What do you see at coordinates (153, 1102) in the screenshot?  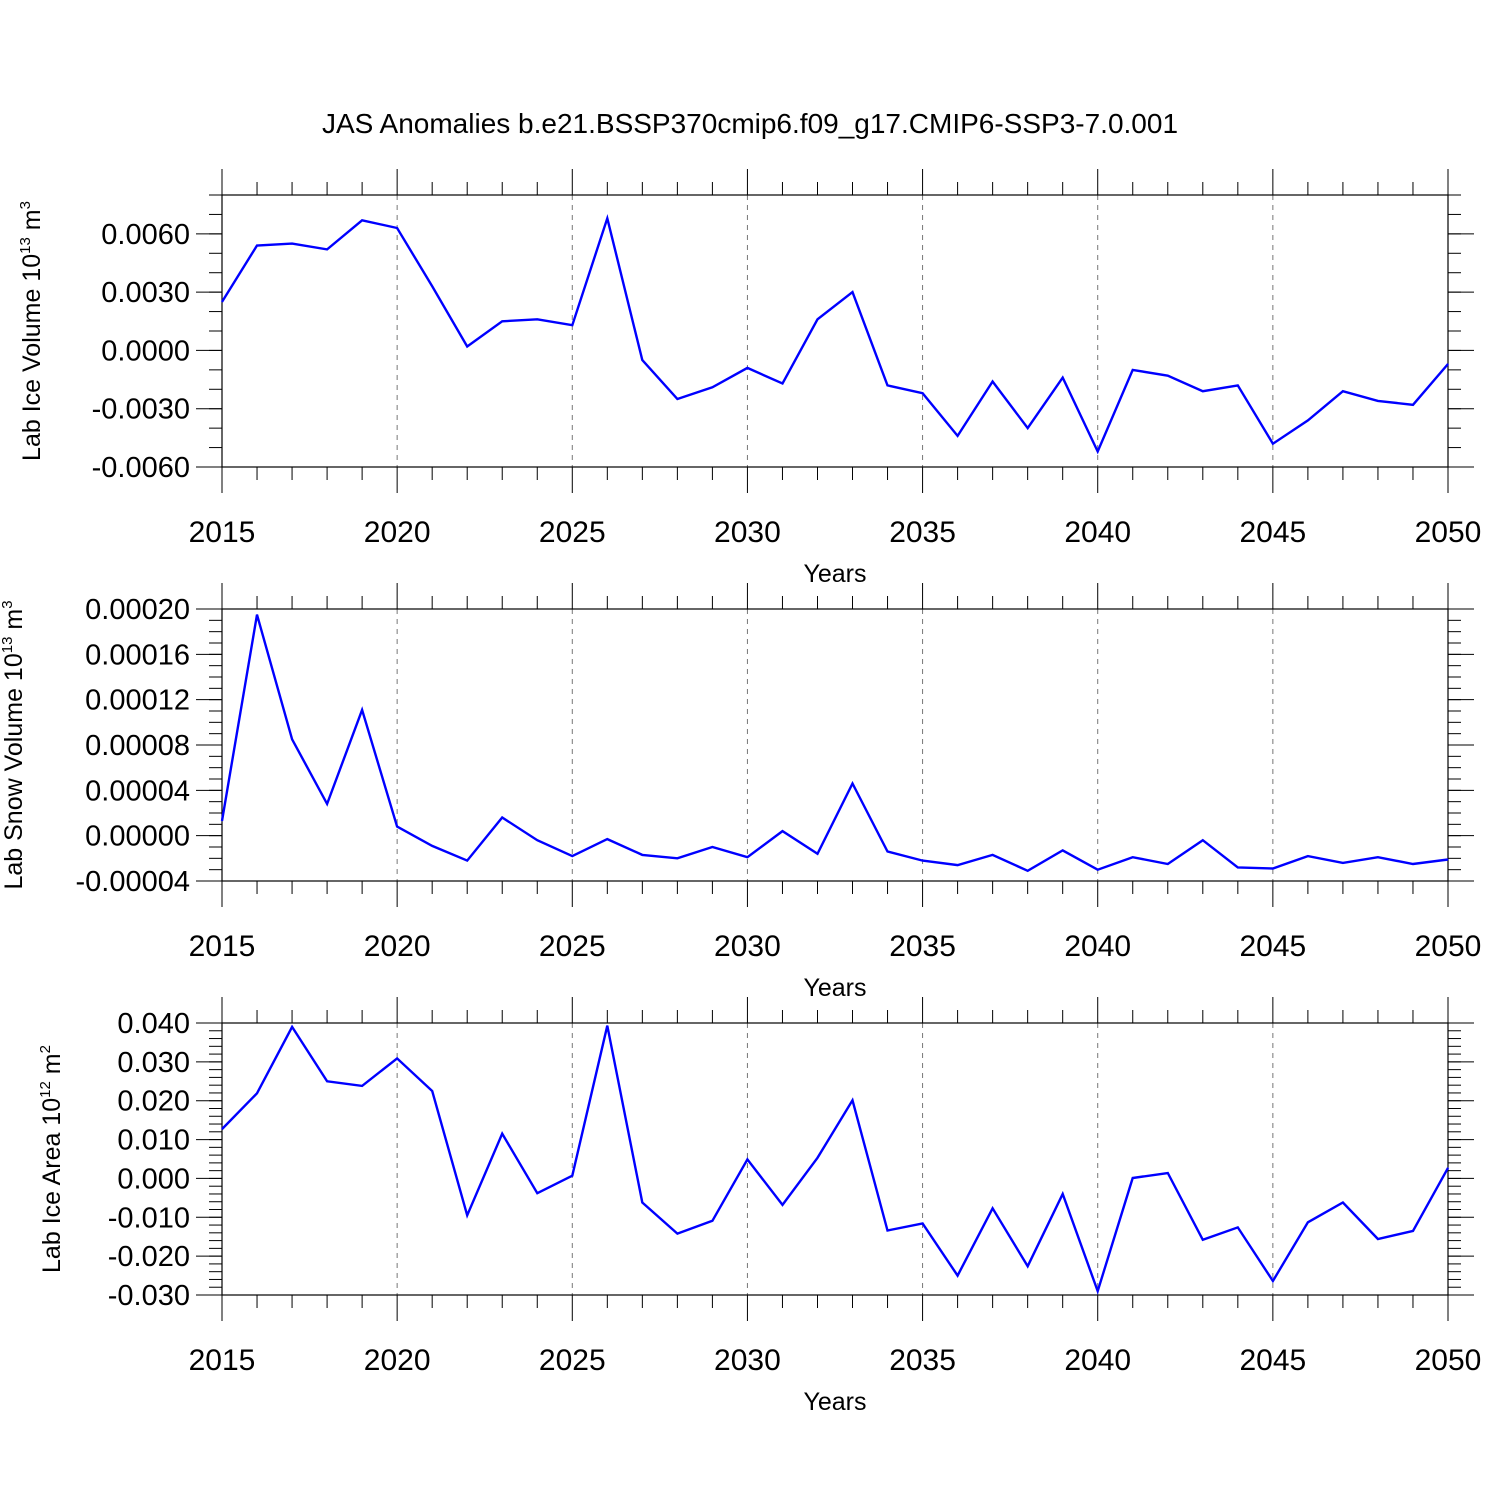 I see `y-tick-label: 0.020` at bounding box center [153, 1102].